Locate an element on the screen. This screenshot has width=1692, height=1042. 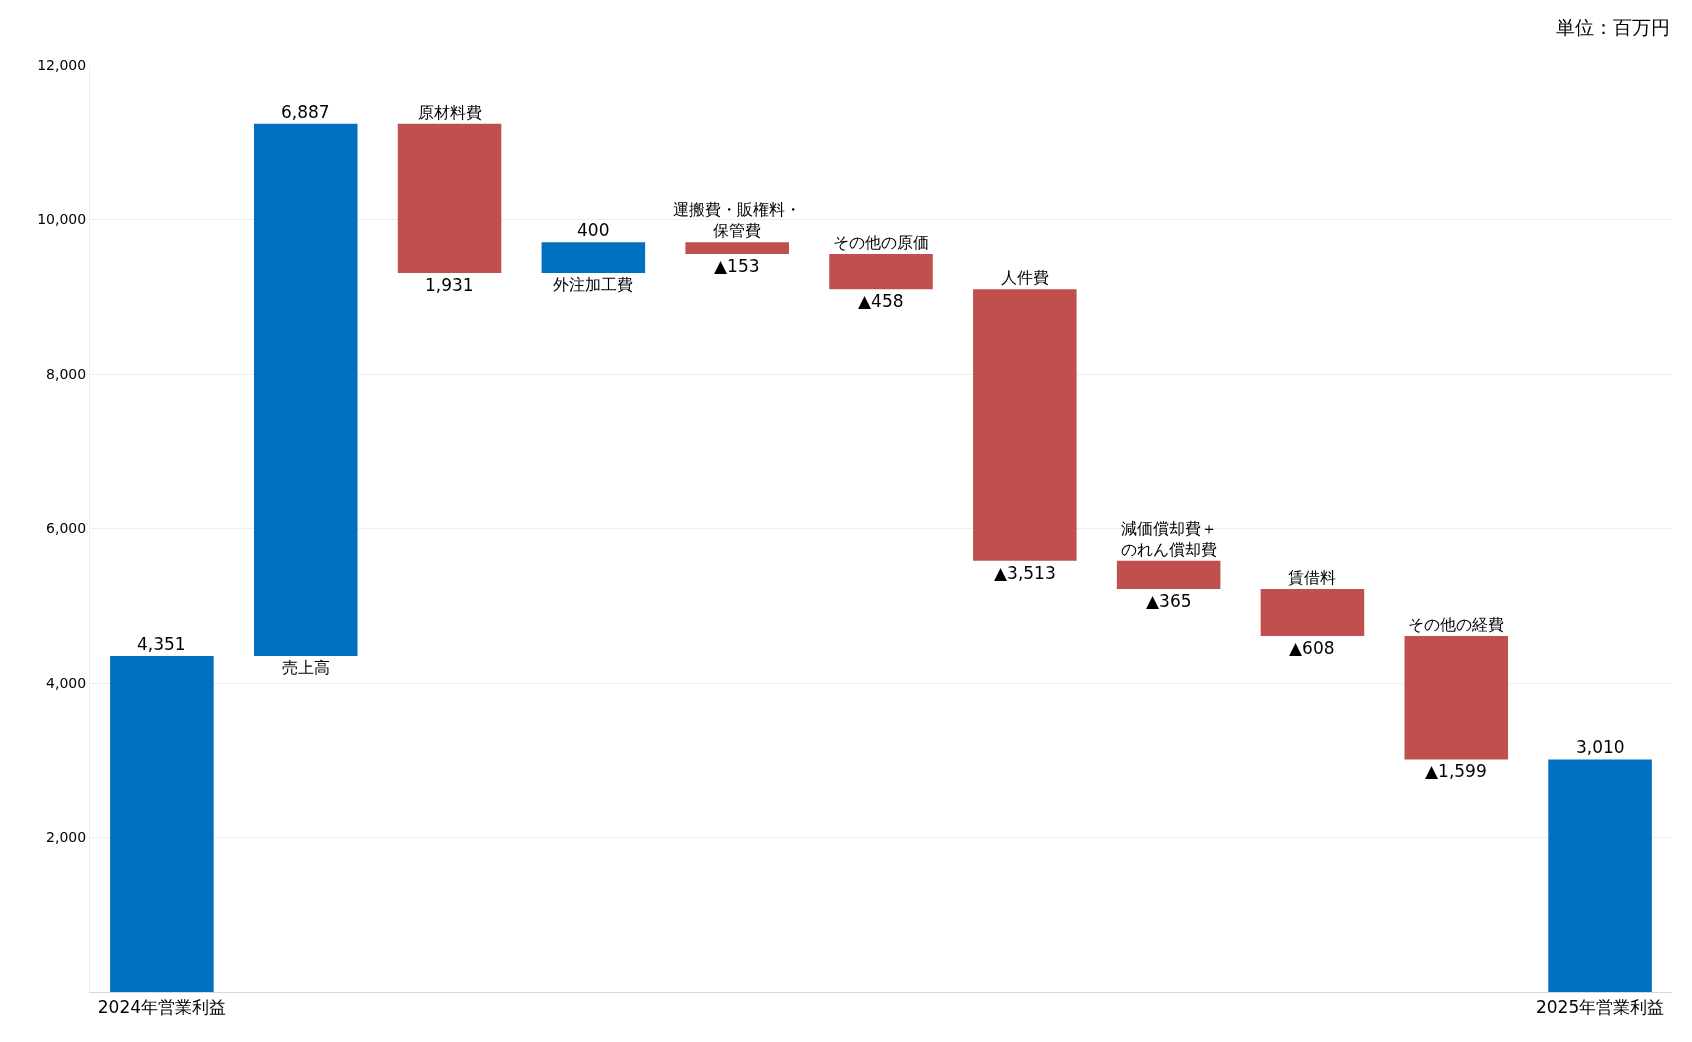
y-tick-label: 6,000 is located at coordinates (66, 528).